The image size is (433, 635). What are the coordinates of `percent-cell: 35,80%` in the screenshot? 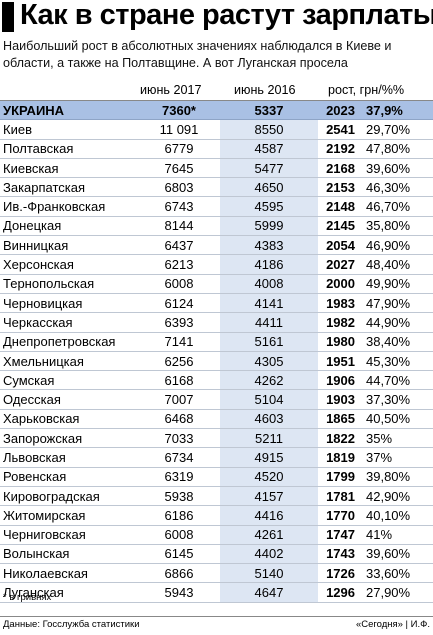 It's located at (395, 226).